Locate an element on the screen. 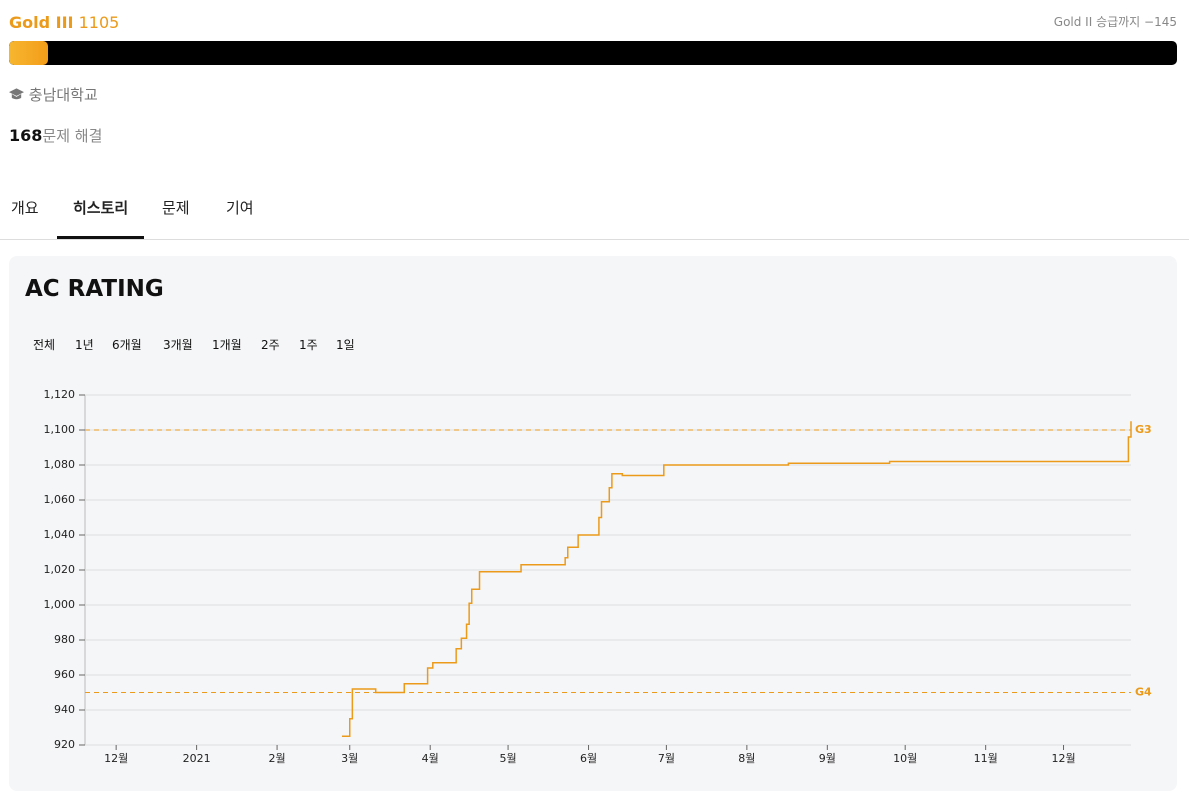  solved-count: 168 is located at coordinates (26, 135).